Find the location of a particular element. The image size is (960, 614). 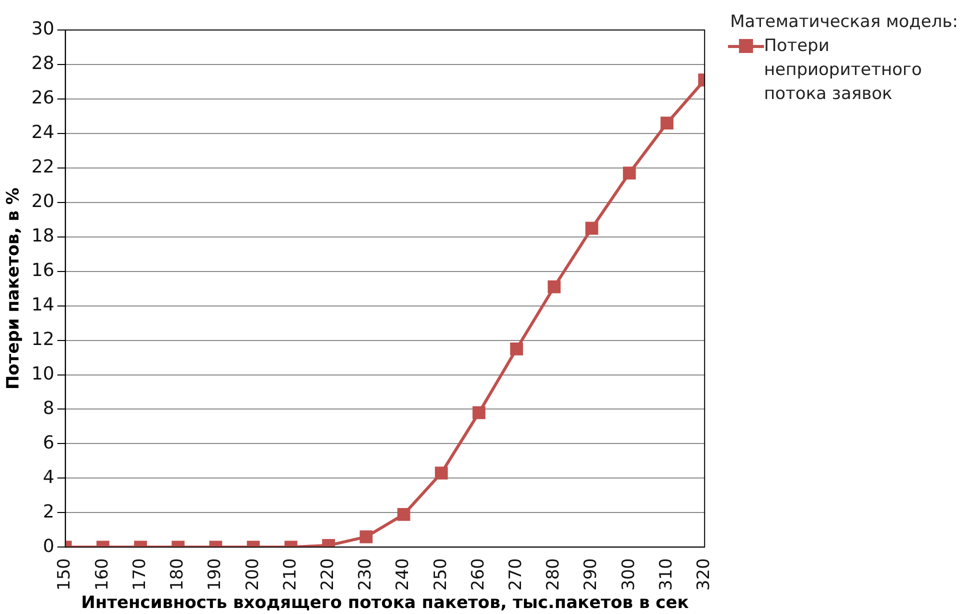

x-tick-label: 260 is located at coordinates (478, 574).